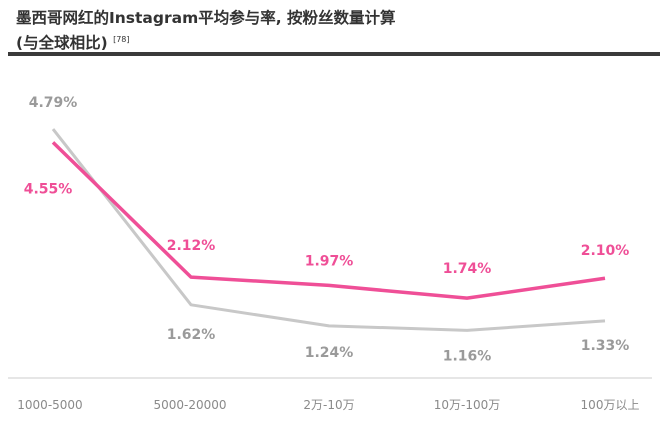  I want to click on gray-data-label: 1.24%, so click(329, 353).